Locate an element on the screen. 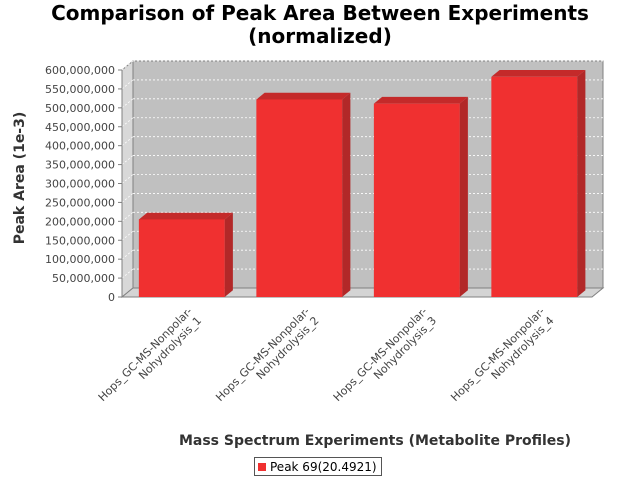 The image size is (640, 480). plot-left-wall is located at coordinates (127, 179).